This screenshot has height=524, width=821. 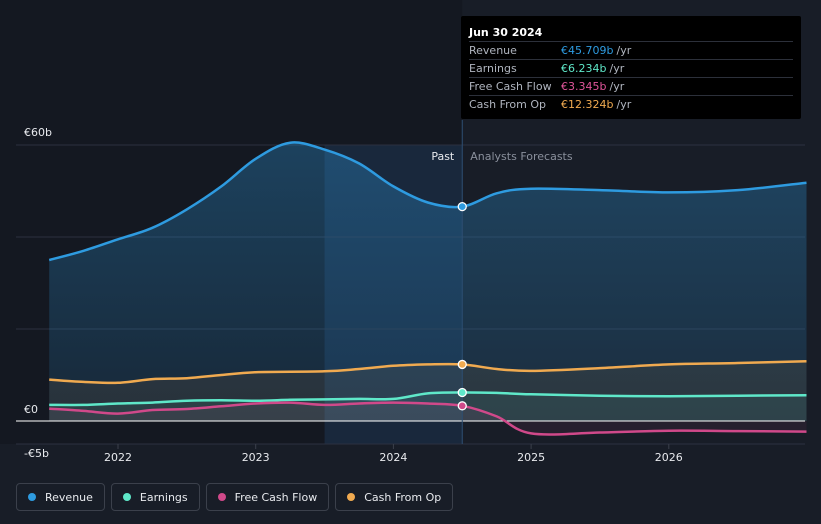 What do you see at coordinates (493, 50) in the screenshot?
I see `tooltip-label: Revenue` at bounding box center [493, 50].